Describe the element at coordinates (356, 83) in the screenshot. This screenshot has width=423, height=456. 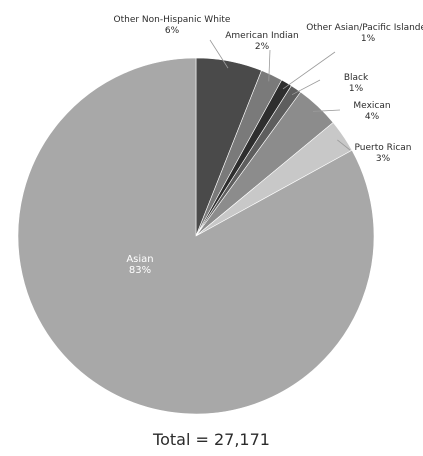
I see `slice-label: Black 1%` at that location.